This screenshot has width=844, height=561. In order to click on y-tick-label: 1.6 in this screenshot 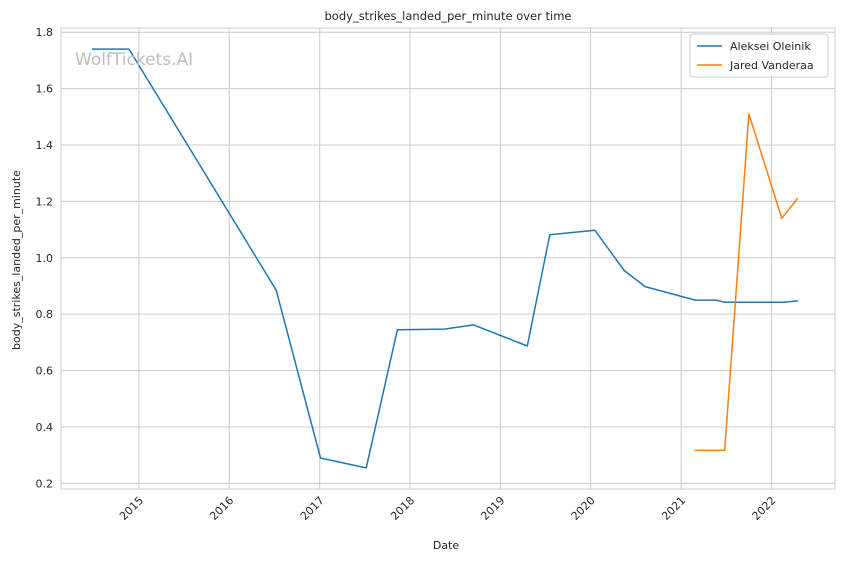, I will do `click(45, 89)`.